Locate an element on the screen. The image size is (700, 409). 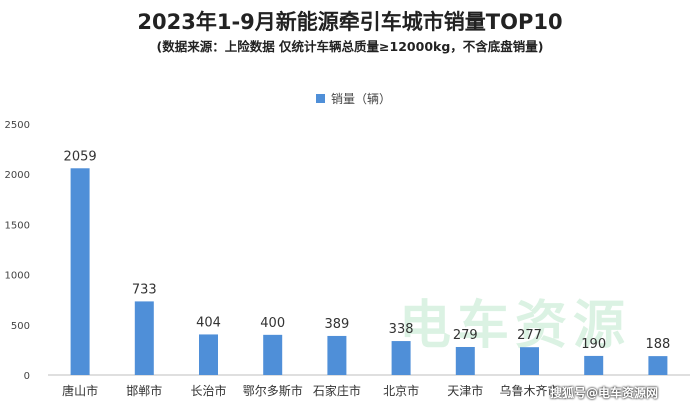
legend-swatch is located at coordinates (320, 98).